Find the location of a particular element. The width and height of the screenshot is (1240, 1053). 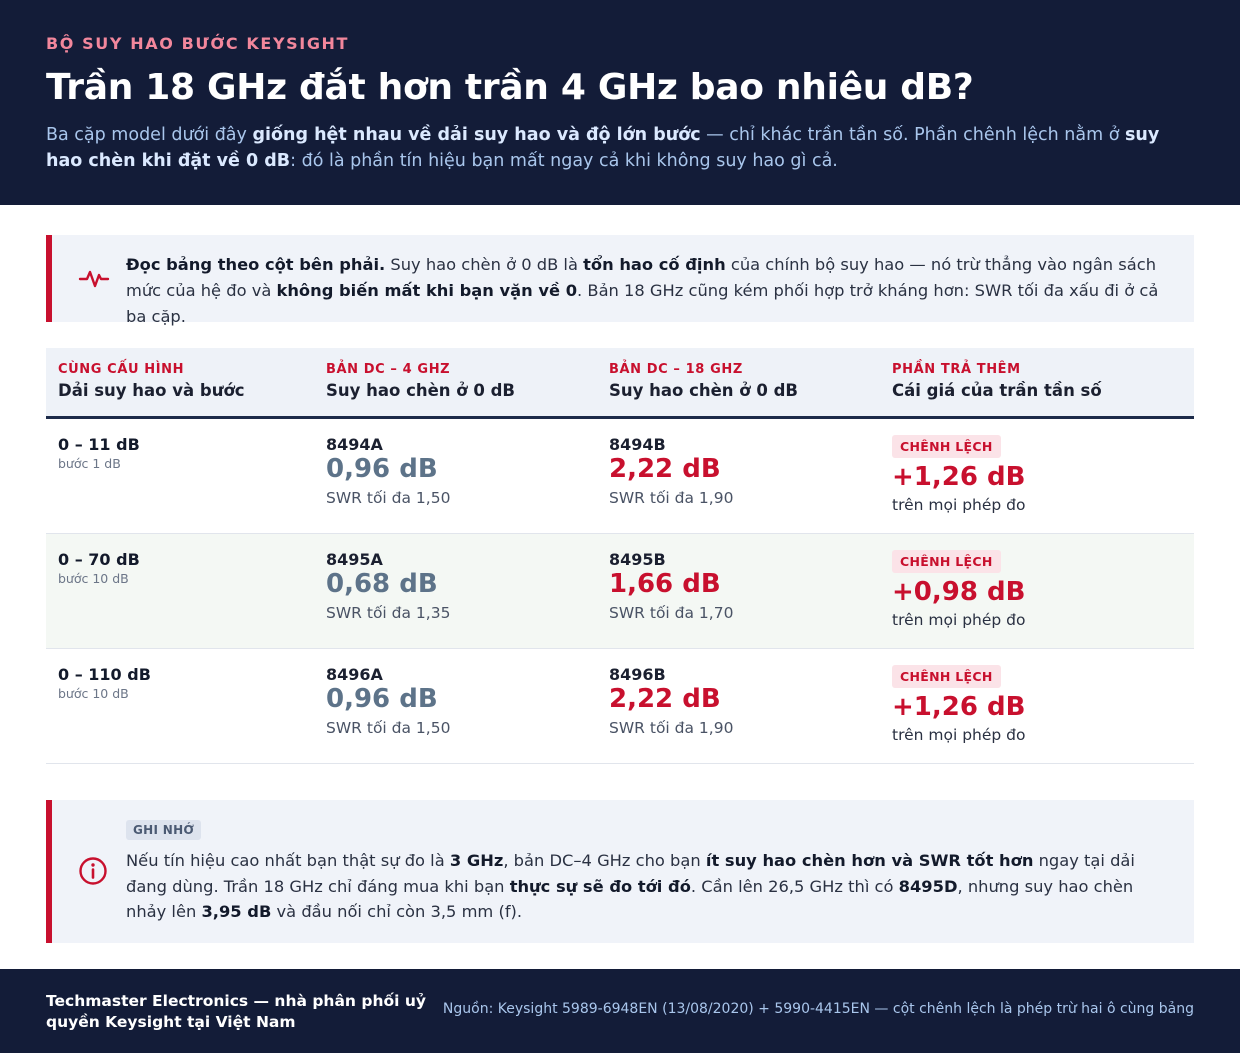

emphasis-text: thực sự sẽ đo tới đó is located at coordinates (600, 886).